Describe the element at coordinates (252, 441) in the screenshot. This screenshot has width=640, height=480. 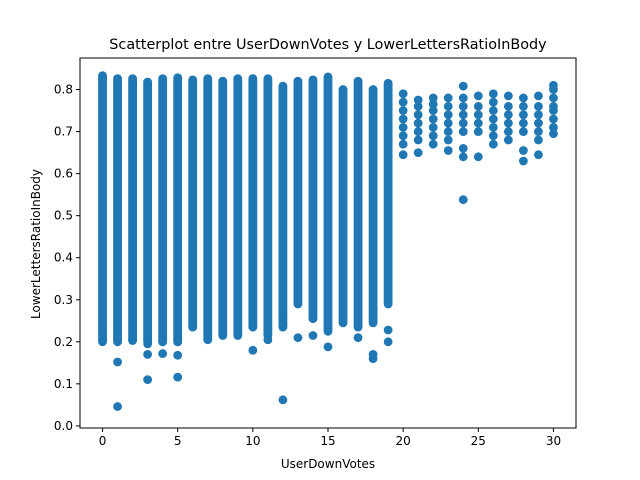
I see `x-tick-label-2: 10` at that location.